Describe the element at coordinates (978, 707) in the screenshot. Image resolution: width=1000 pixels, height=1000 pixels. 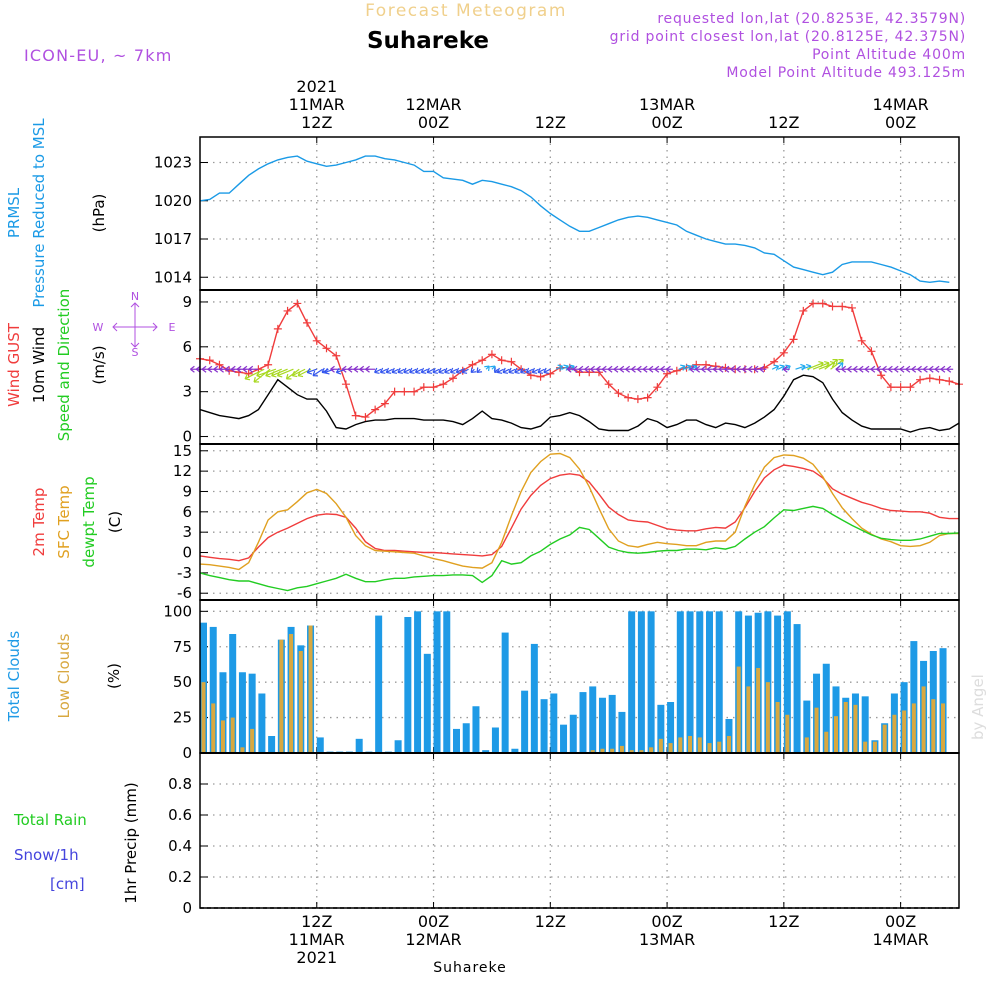
I see `watermark: by Angel` at that location.